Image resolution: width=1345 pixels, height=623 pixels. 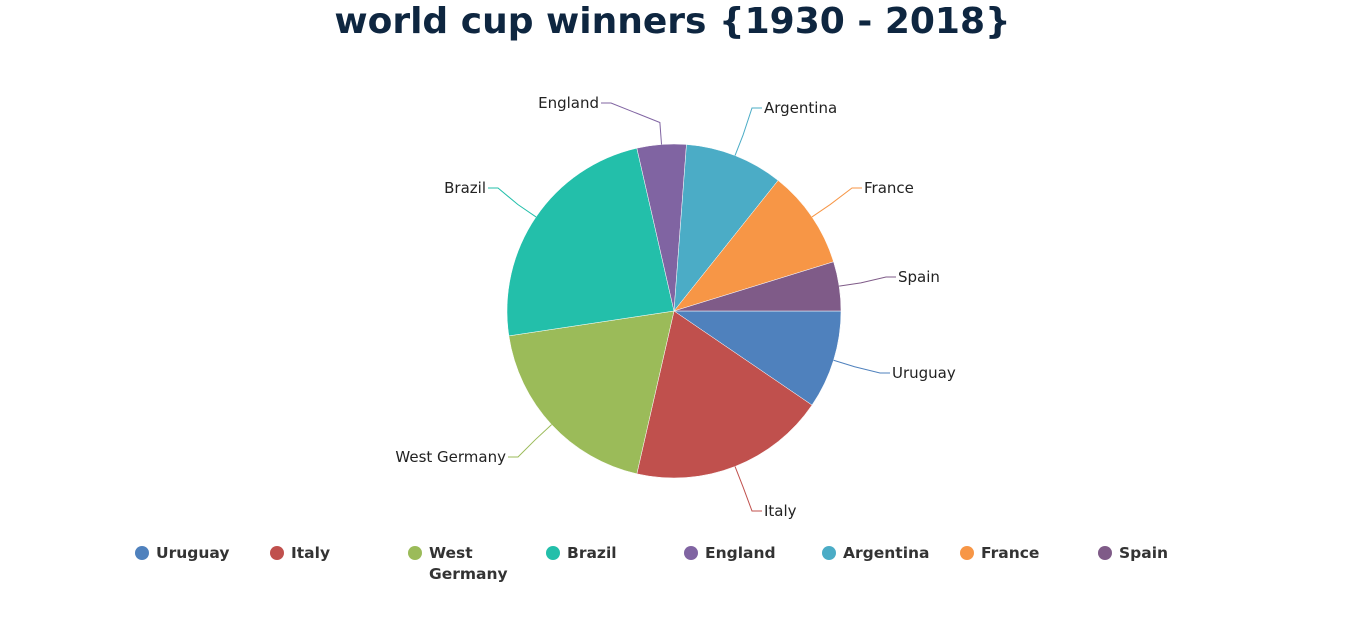 I want to click on pie-slice-italy, so click(x=724, y=394).